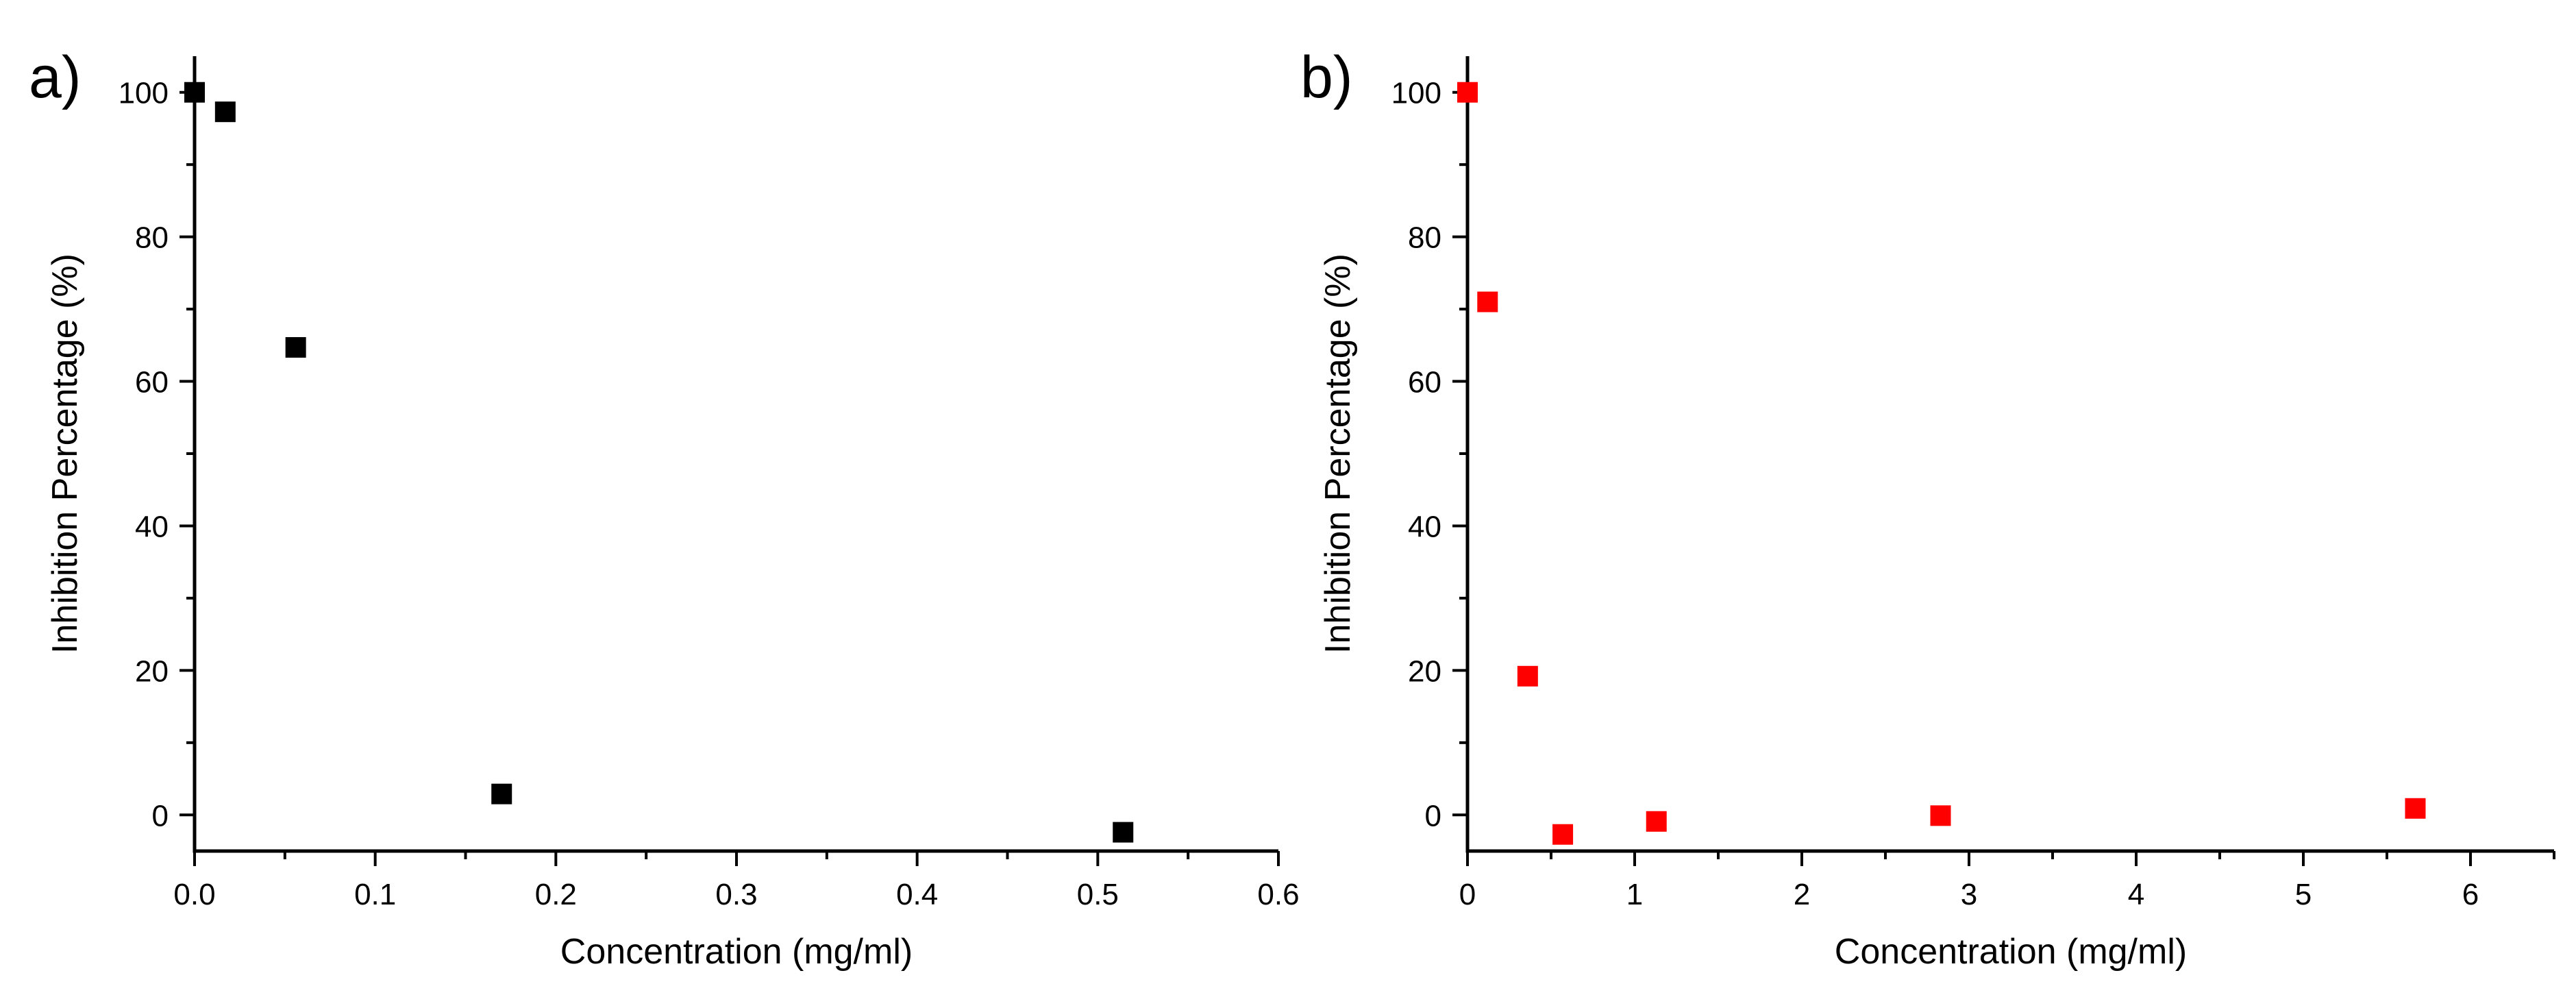  Describe the element at coordinates (1278, 895) in the screenshot. I see `x-tick-label: 0.6` at that location.